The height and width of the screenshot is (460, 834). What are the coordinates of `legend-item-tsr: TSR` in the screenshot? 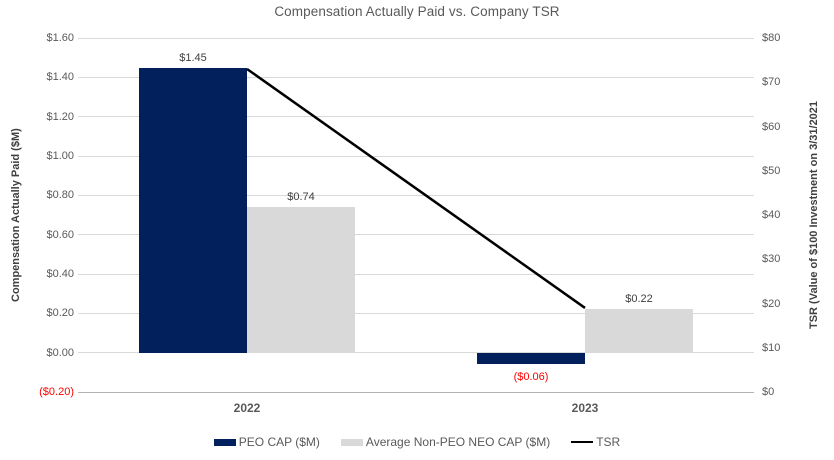 It's located at (595, 442).